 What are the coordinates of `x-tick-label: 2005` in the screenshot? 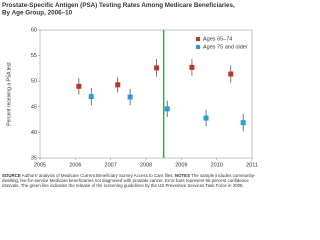 It's located at (40, 165).